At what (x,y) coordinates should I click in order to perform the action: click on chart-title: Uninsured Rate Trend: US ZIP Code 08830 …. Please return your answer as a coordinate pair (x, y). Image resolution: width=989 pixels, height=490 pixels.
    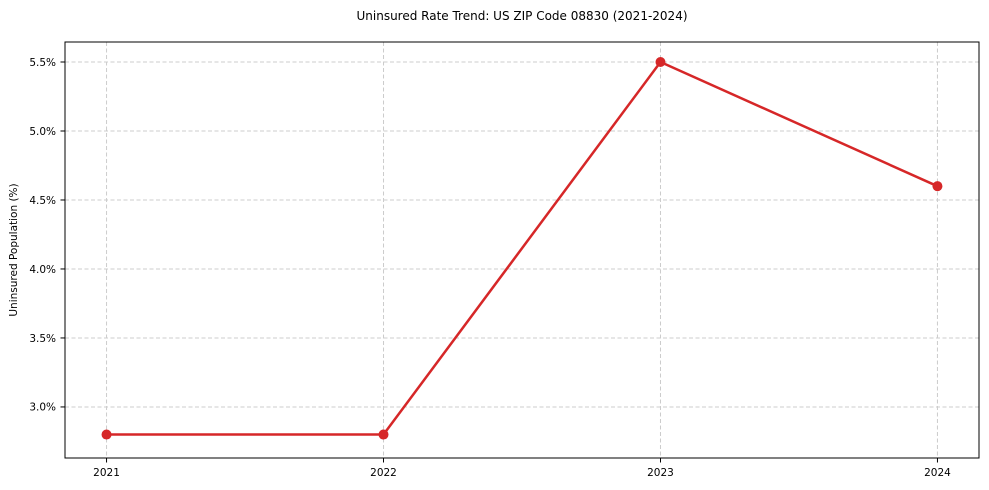
    Looking at the image, I should click on (522, 16).